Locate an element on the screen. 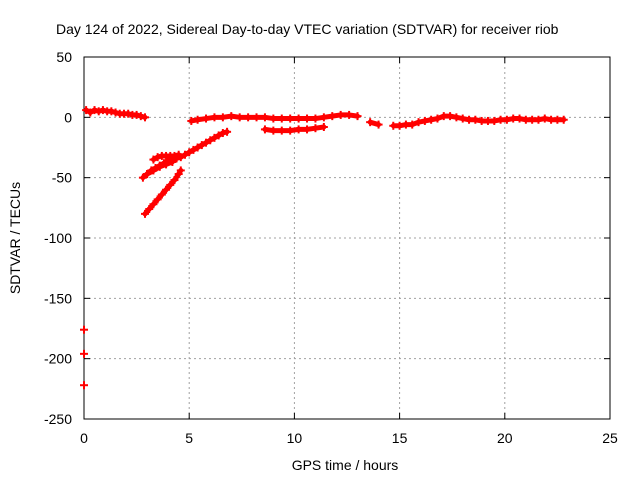  x-axis-label: GPS time / hours is located at coordinates (345, 465).